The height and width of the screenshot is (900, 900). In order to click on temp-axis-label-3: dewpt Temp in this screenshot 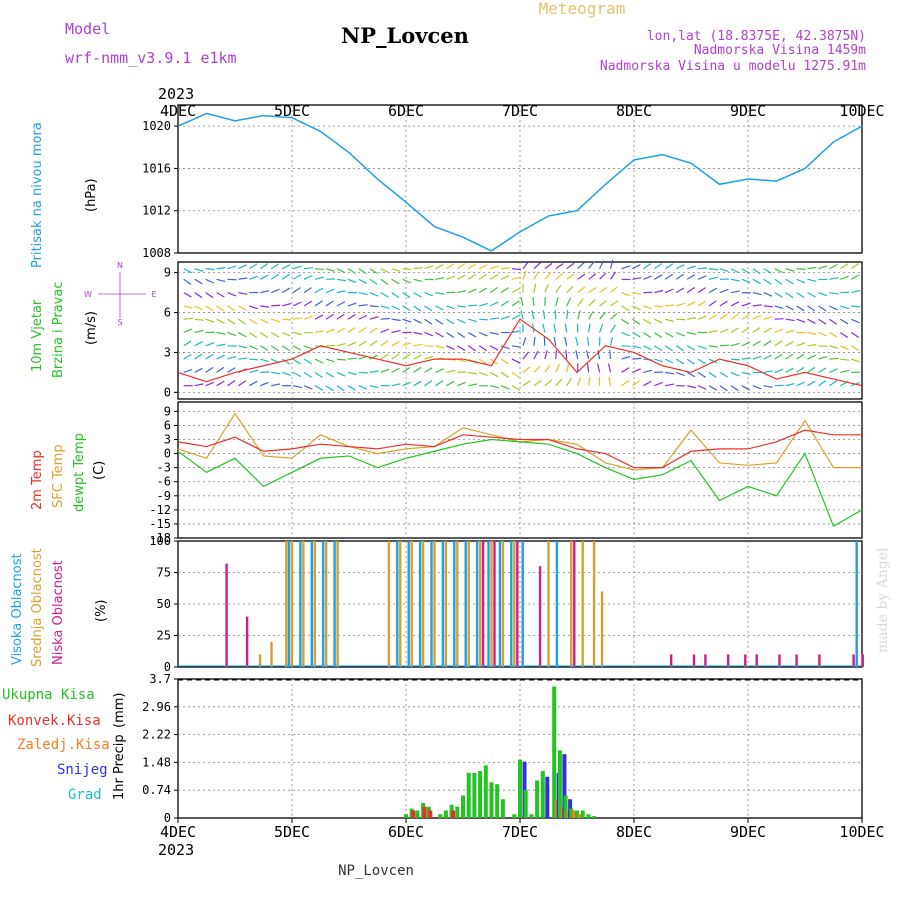, I will do `click(79, 472)`.